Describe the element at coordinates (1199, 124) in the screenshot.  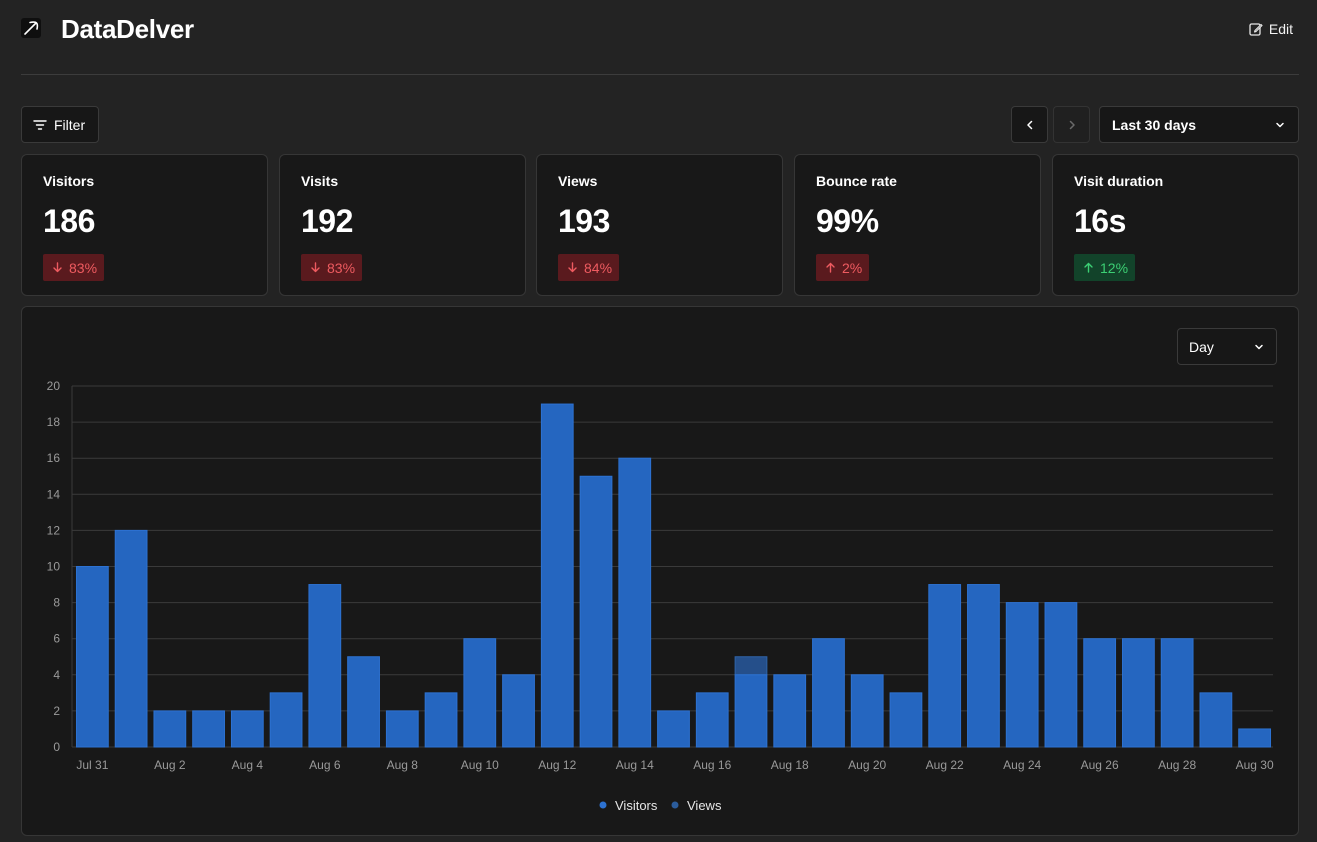
I see `date-range-select: Last 30 days` at that location.